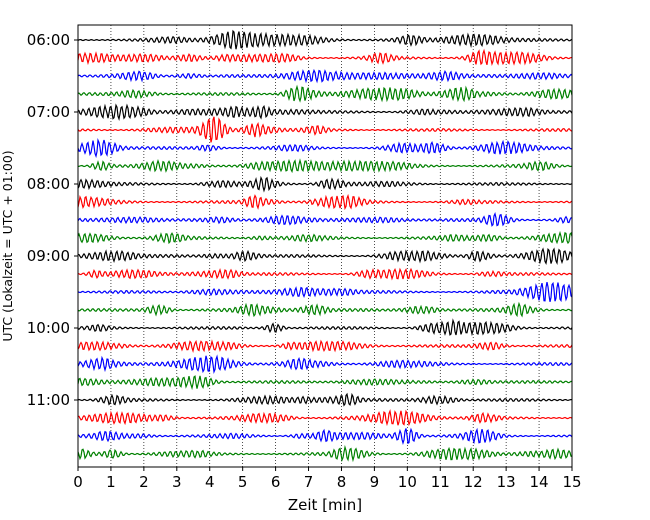 This screenshot has width=650, height=520. What do you see at coordinates (48, 40) in the screenshot?
I see `y-tick-label: 06:00` at bounding box center [48, 40].